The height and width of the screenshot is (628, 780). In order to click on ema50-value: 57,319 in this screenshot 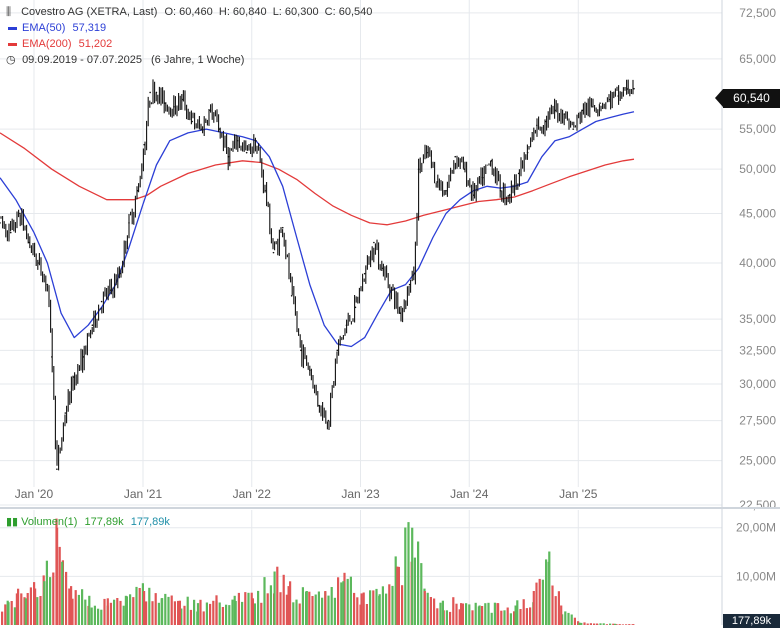, I will do `click(89, 28)`.